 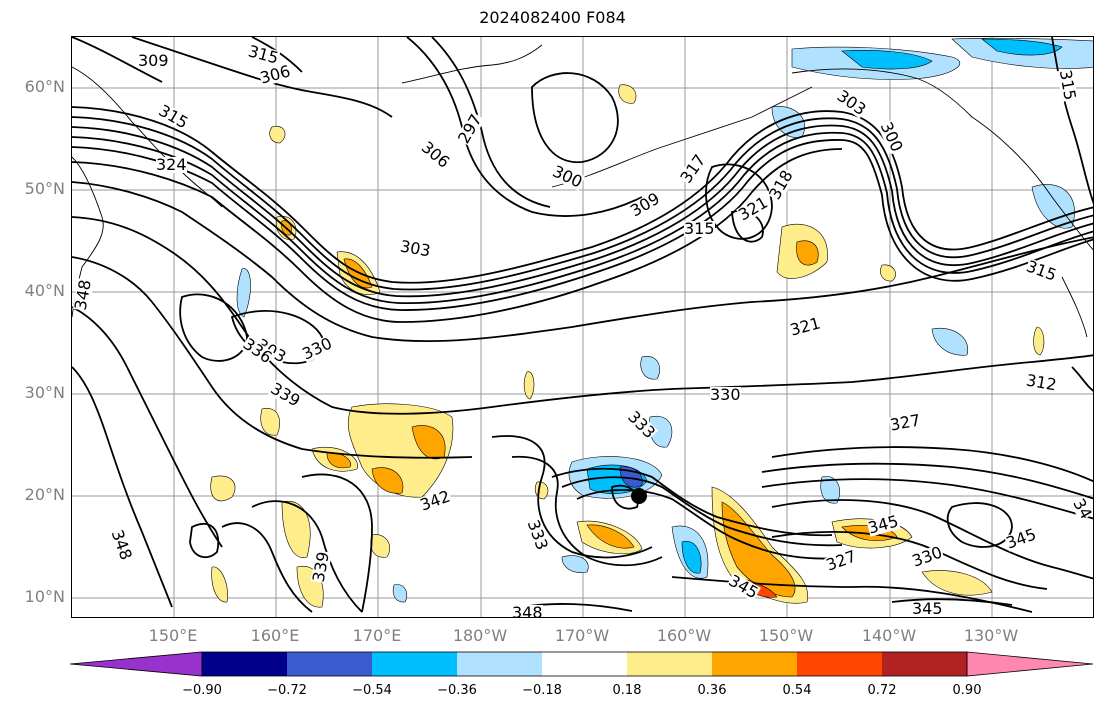 What do you see at coordinates (372, 690) in the screenshot?
I see `colorbar-tick: −0.54` at bounding box center [372, 690].